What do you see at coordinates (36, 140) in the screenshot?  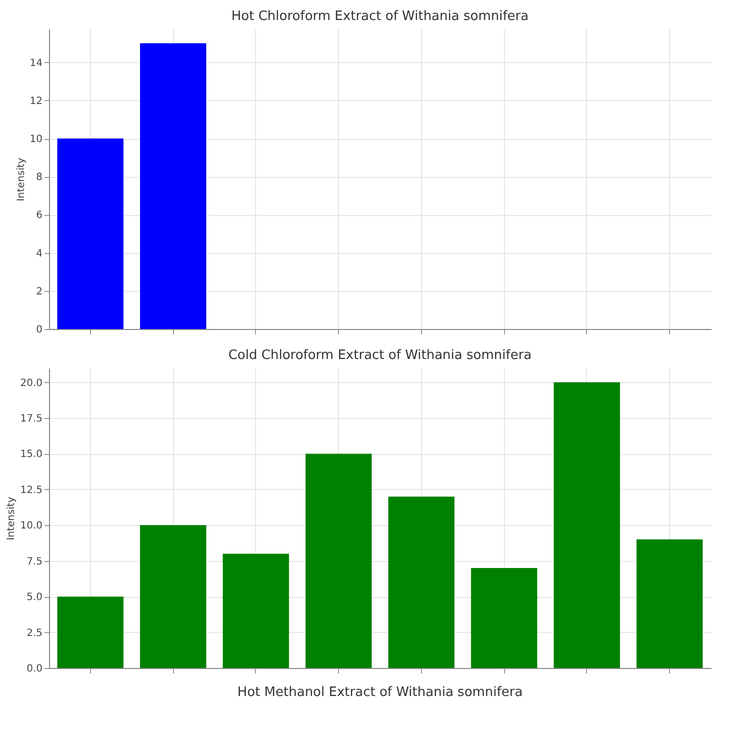 I see `y-tick-label: 10` at bounding box center [36, 140].